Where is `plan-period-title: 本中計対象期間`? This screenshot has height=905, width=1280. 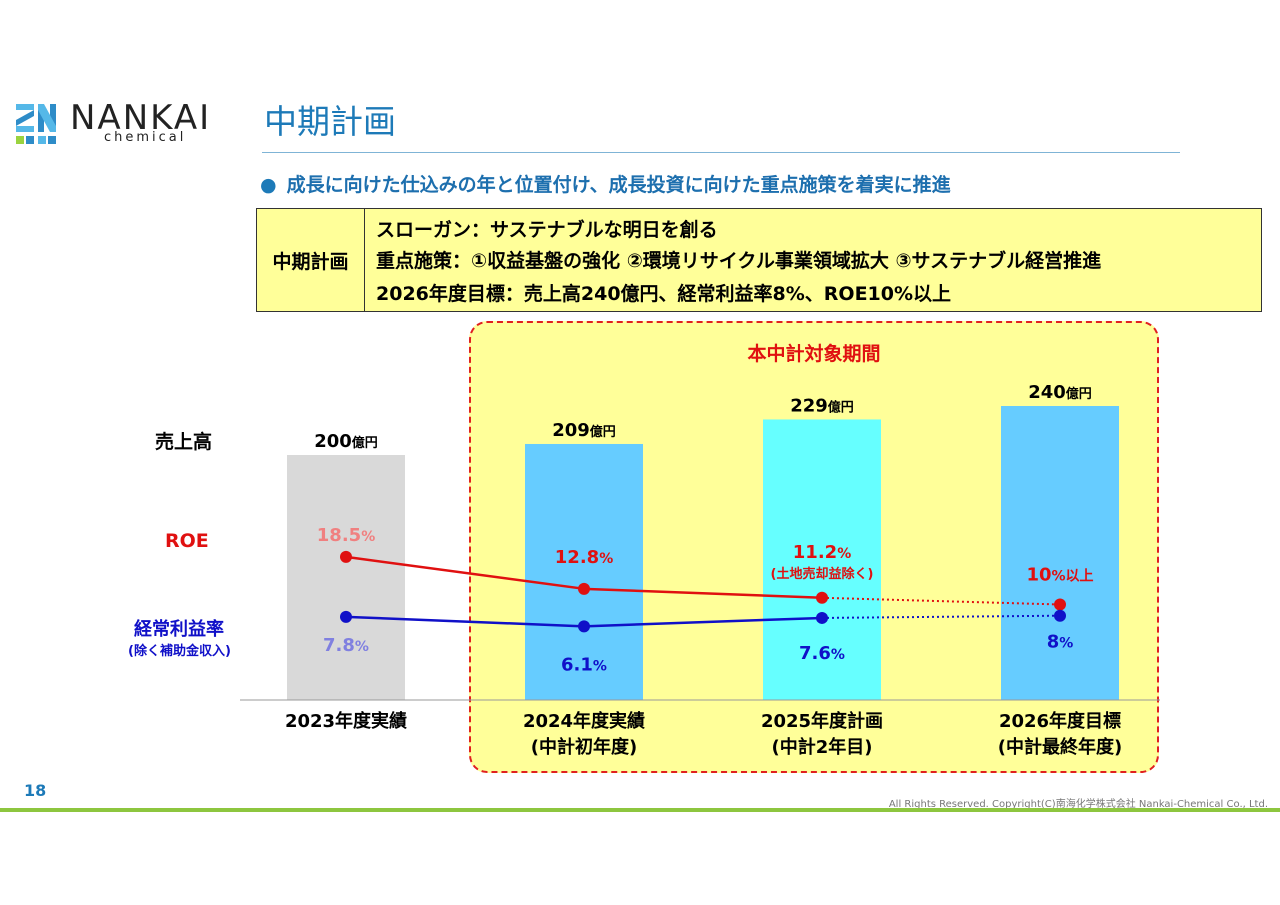 plan-period-title: 本中計対象期間 is located at coordinates (814, 354).